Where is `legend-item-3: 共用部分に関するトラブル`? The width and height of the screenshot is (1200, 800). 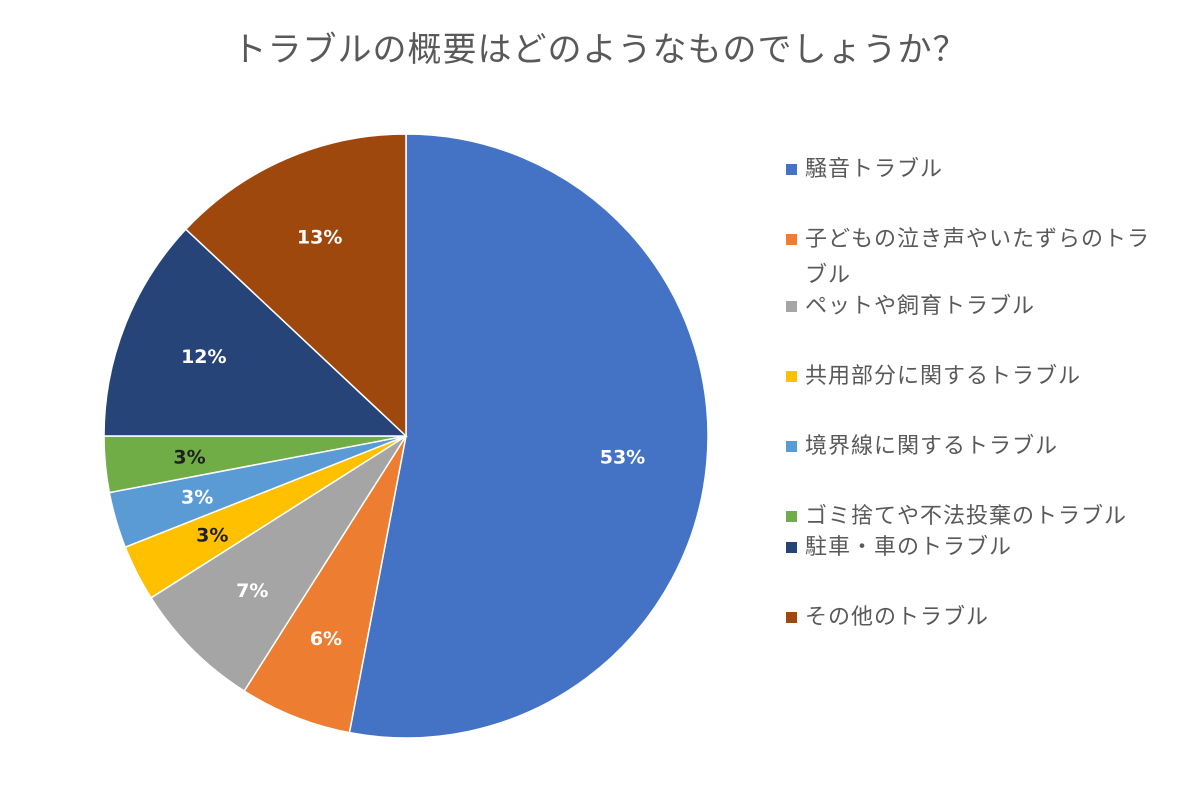 legend-item-3: 共用部分に関するトラブル is located at coordinates (986, 377).